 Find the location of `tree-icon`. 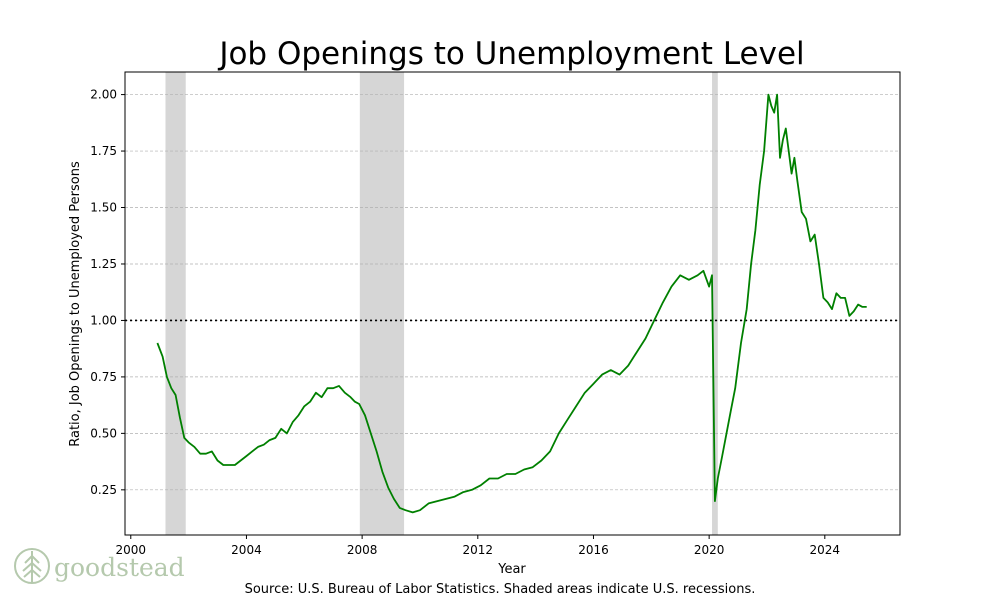

tree-icon is located at coordinates (32, 566).